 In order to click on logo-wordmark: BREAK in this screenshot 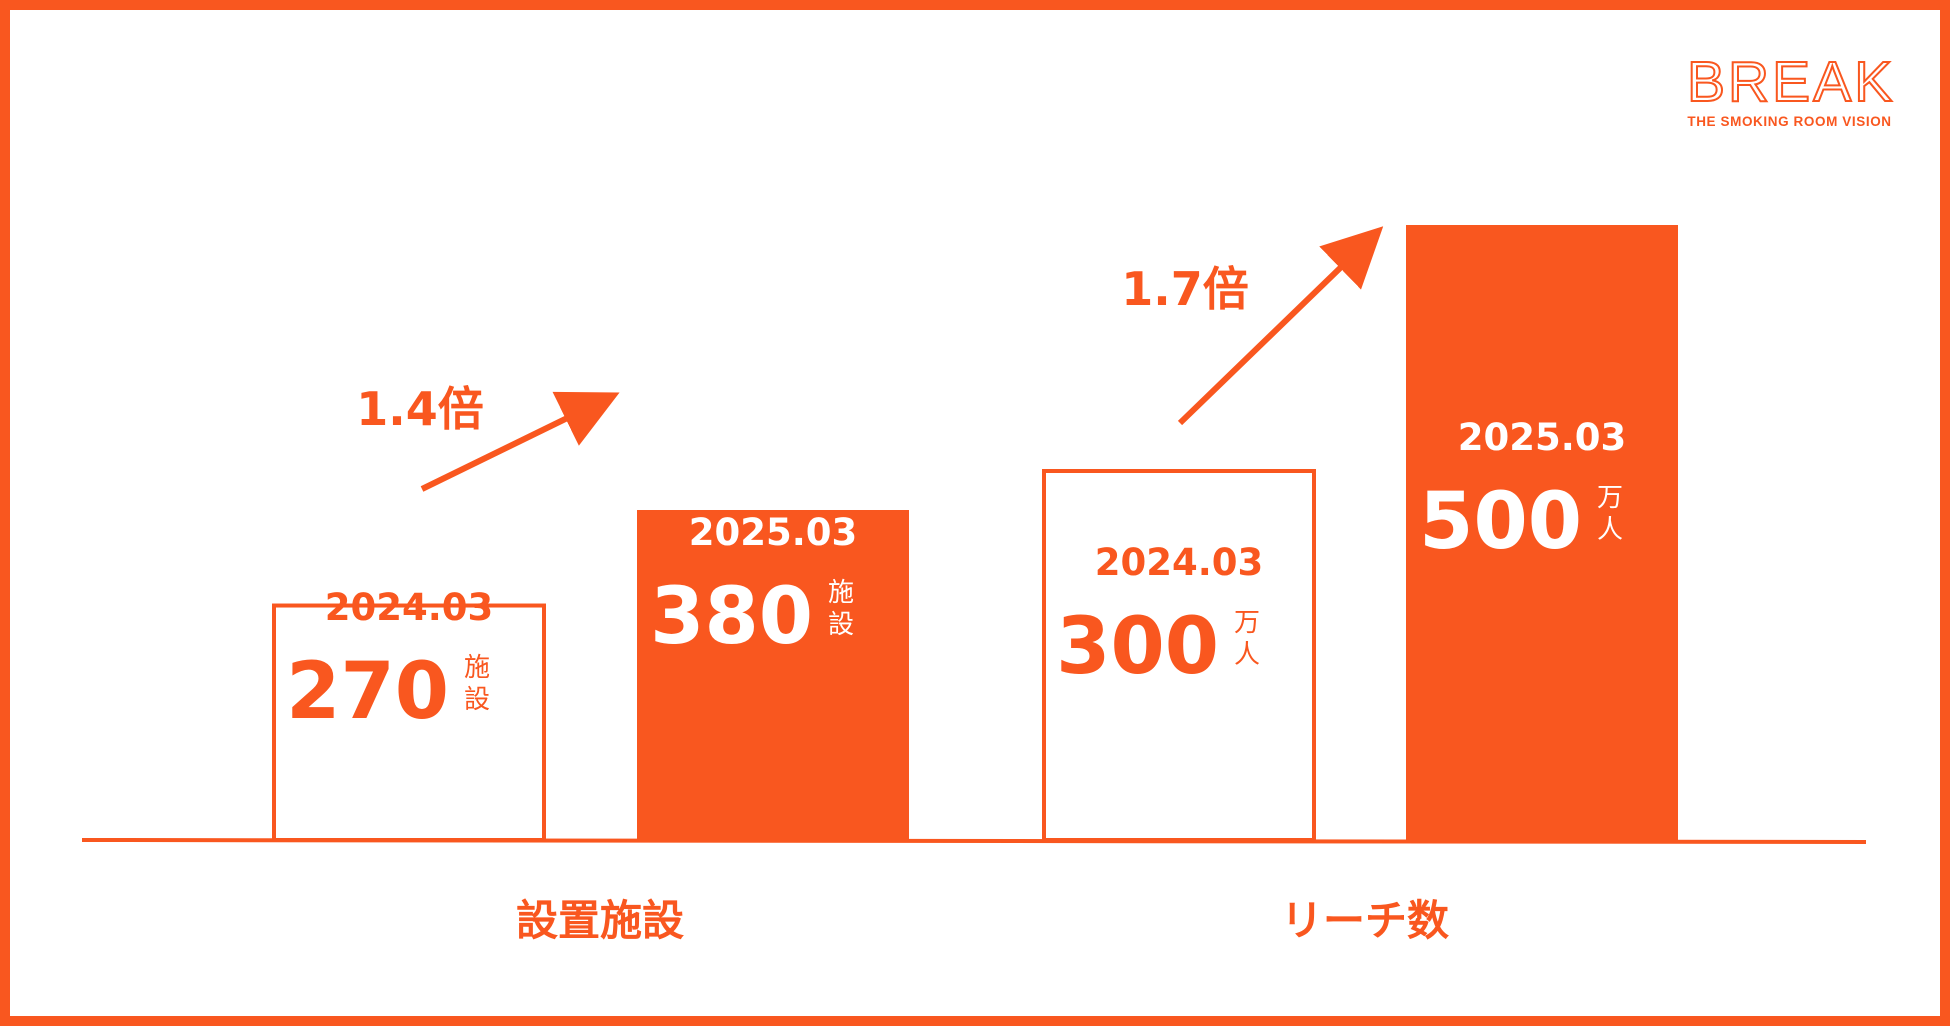, I will do `click(1791, 82)`.